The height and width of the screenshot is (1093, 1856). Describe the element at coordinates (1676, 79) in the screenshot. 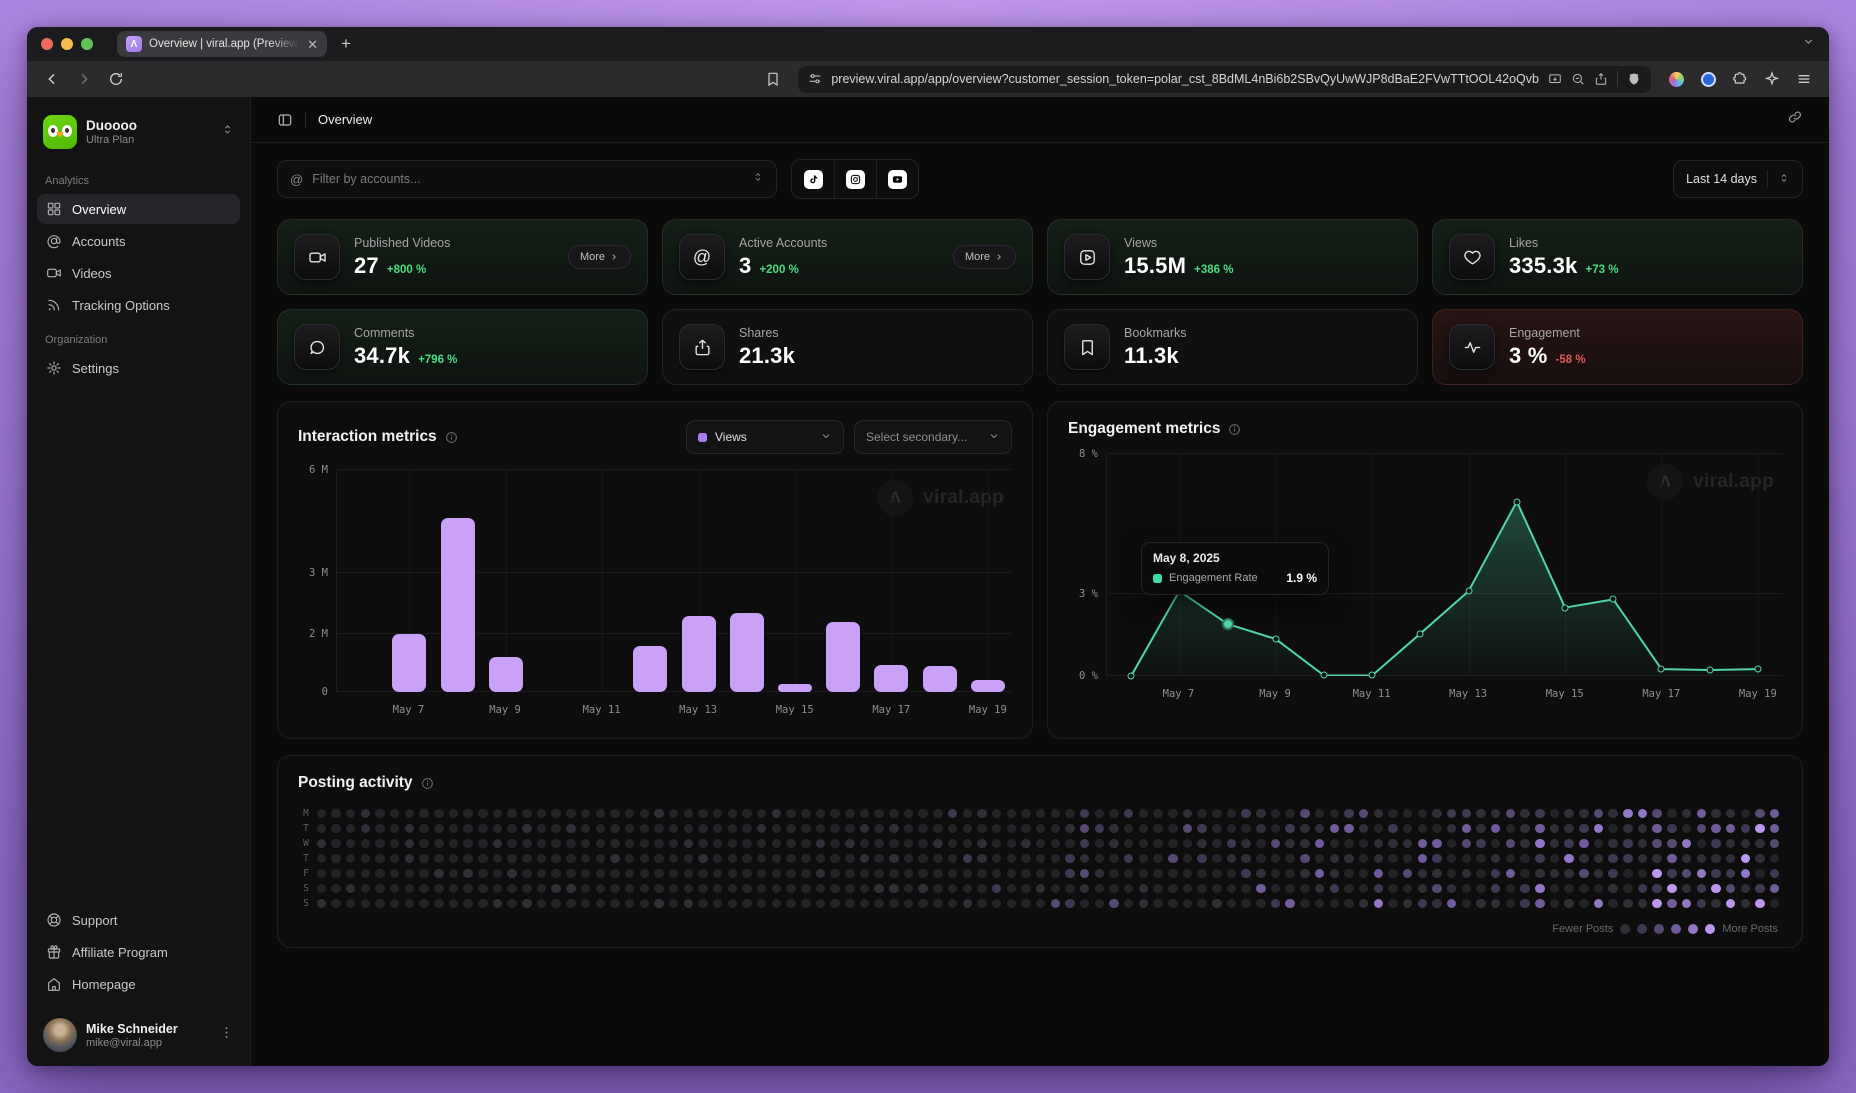

I see `rainbow-extension-icon` at that location.